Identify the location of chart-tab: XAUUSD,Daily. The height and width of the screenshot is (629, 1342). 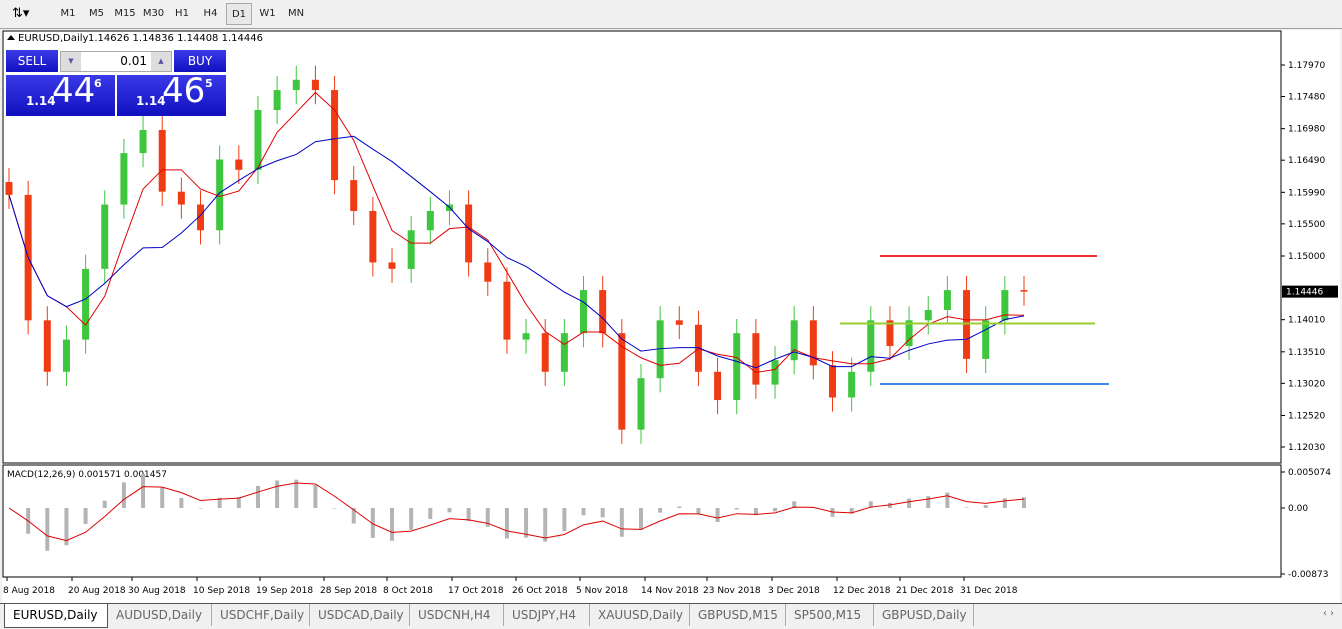
(640, 615).